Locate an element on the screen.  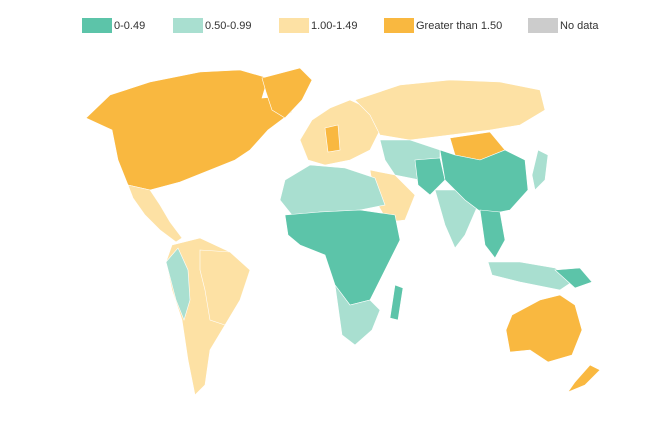
andes is located at coordinates (178, 284).